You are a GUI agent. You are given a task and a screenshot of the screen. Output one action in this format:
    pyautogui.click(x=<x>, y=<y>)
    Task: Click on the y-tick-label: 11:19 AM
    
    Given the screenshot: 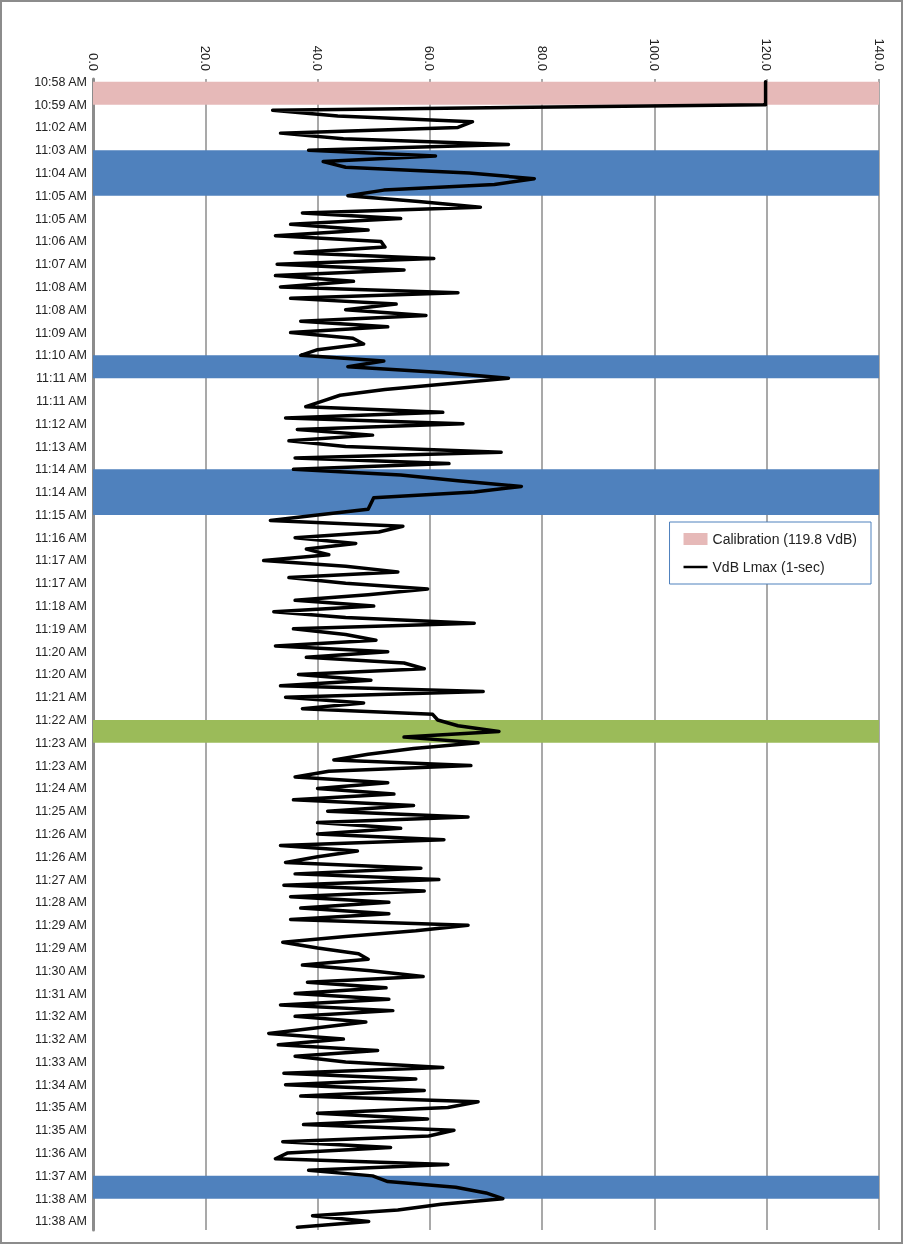 What is the action you would take?
    pyautogui.click(x=61, y=628)
    